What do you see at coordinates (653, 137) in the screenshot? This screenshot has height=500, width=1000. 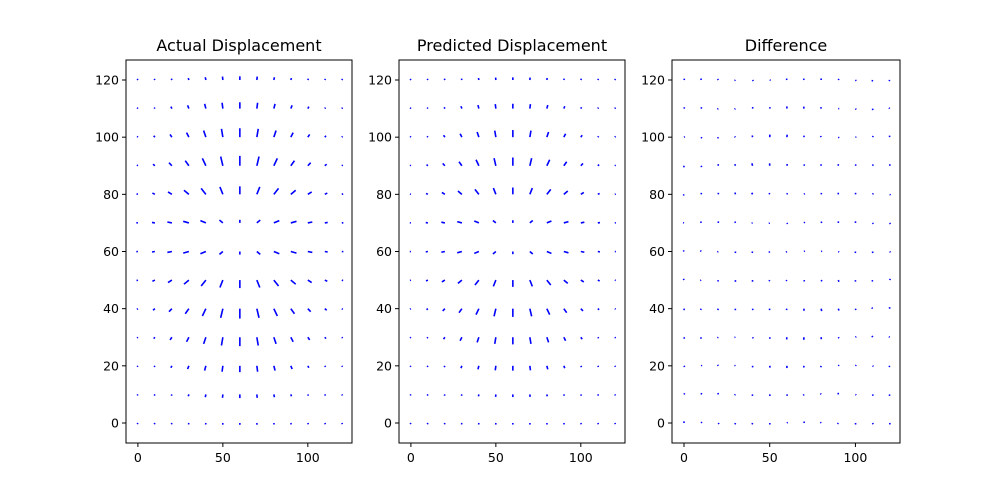 I see `y-tick-label: 100` at bounding box center [653, 137].